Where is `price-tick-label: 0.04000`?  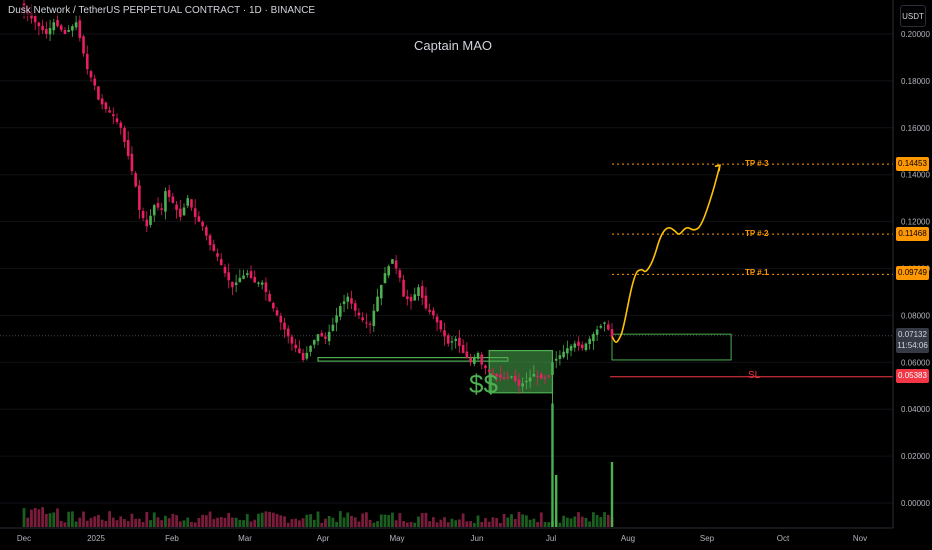 price-tick-label: 0.04000 is located at coordinates (915, 409).